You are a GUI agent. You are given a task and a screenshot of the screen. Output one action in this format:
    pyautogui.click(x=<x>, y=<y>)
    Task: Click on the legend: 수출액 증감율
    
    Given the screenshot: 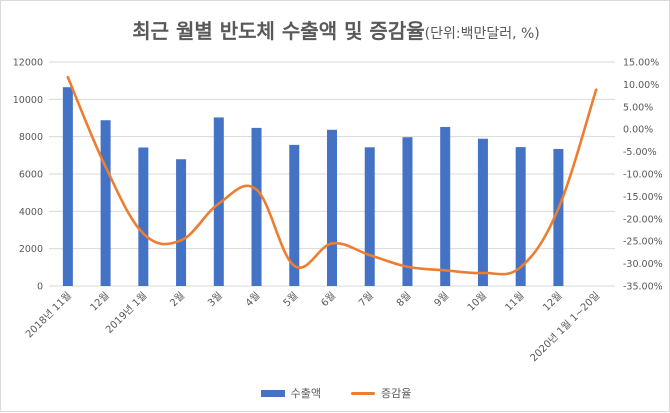 What is the action you would take?
    pyautogui.click(x=335, y=393)
    